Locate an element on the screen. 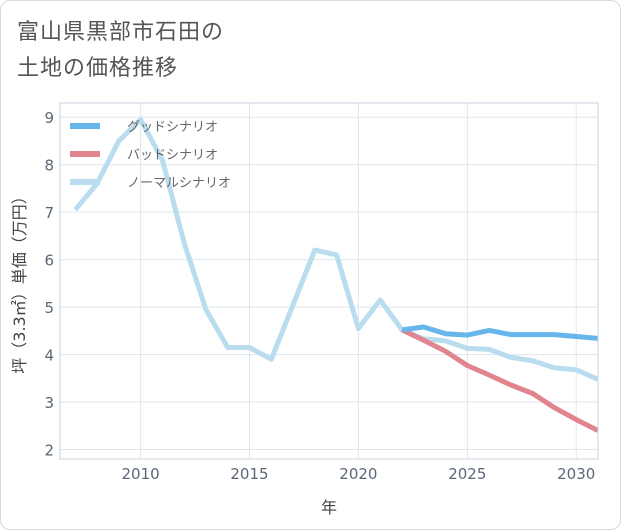 This screenshot has width=621, height=530. x-tick-label: 2020 is located at coordinates (358, 474).